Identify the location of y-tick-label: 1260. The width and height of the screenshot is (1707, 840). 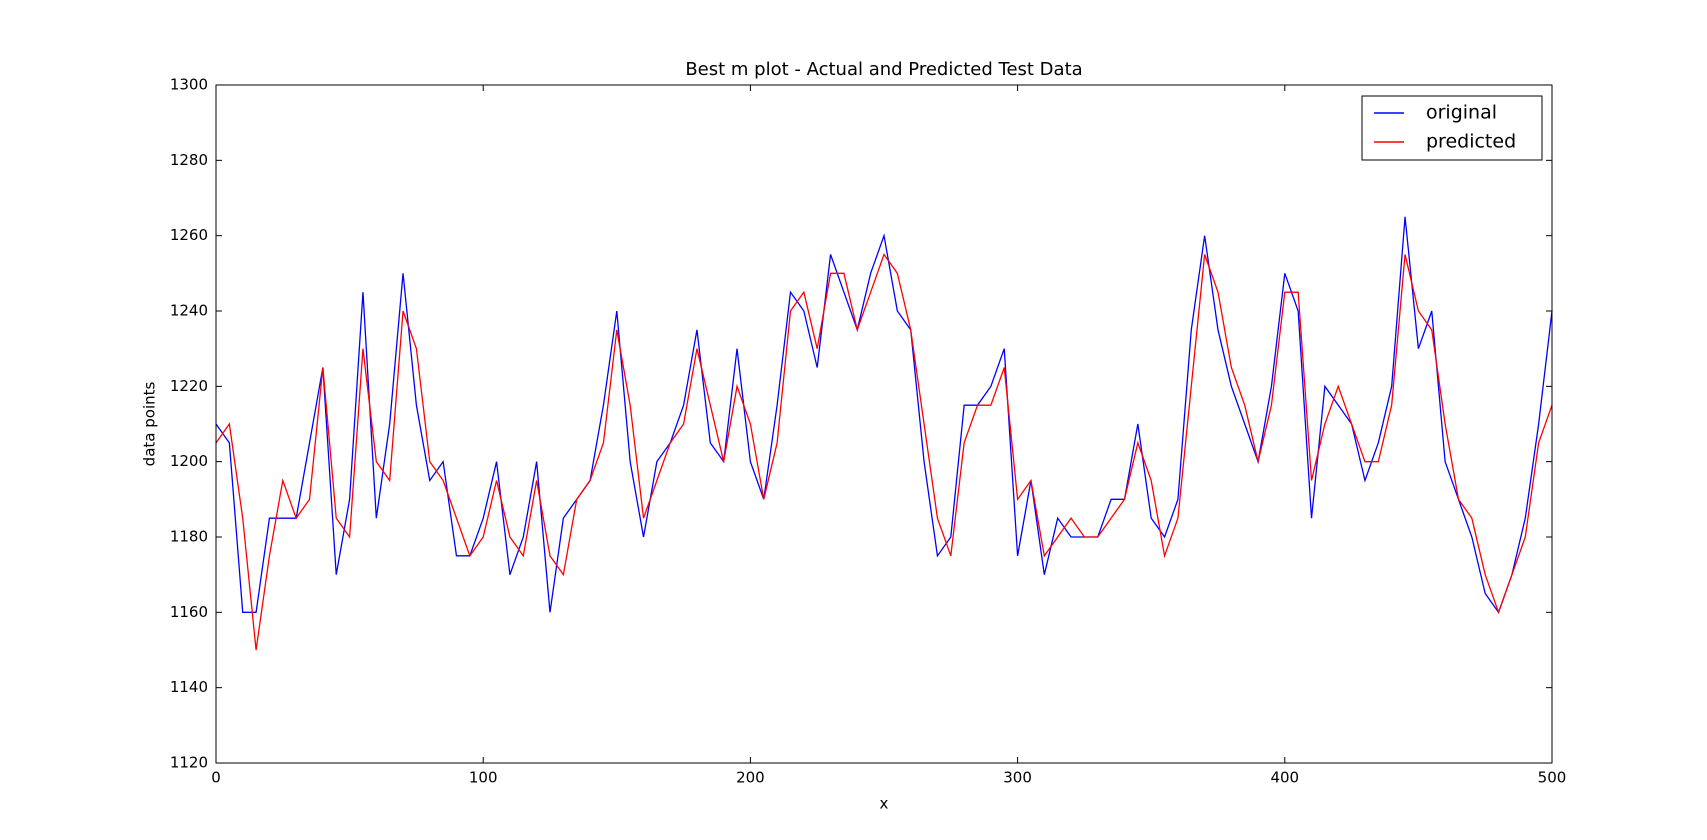
(189, 235).